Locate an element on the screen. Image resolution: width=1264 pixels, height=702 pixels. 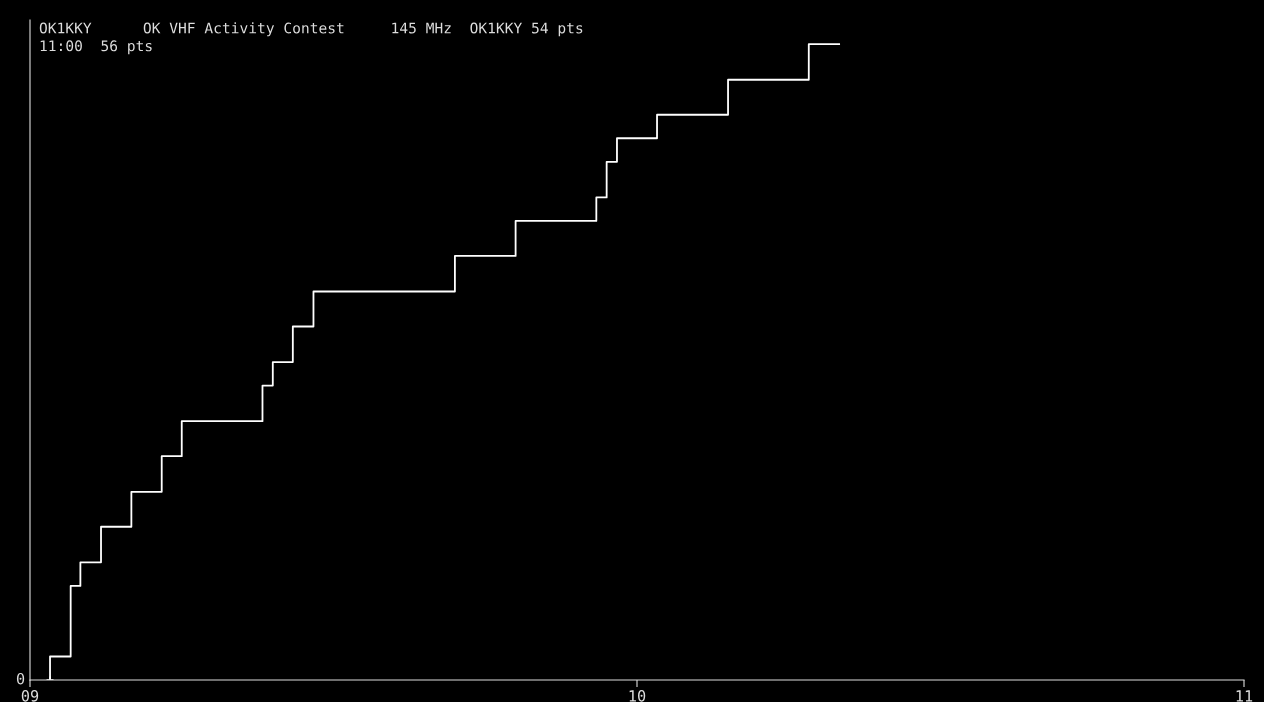
x-tick-label: 09 is located at coordinates (30, 696).